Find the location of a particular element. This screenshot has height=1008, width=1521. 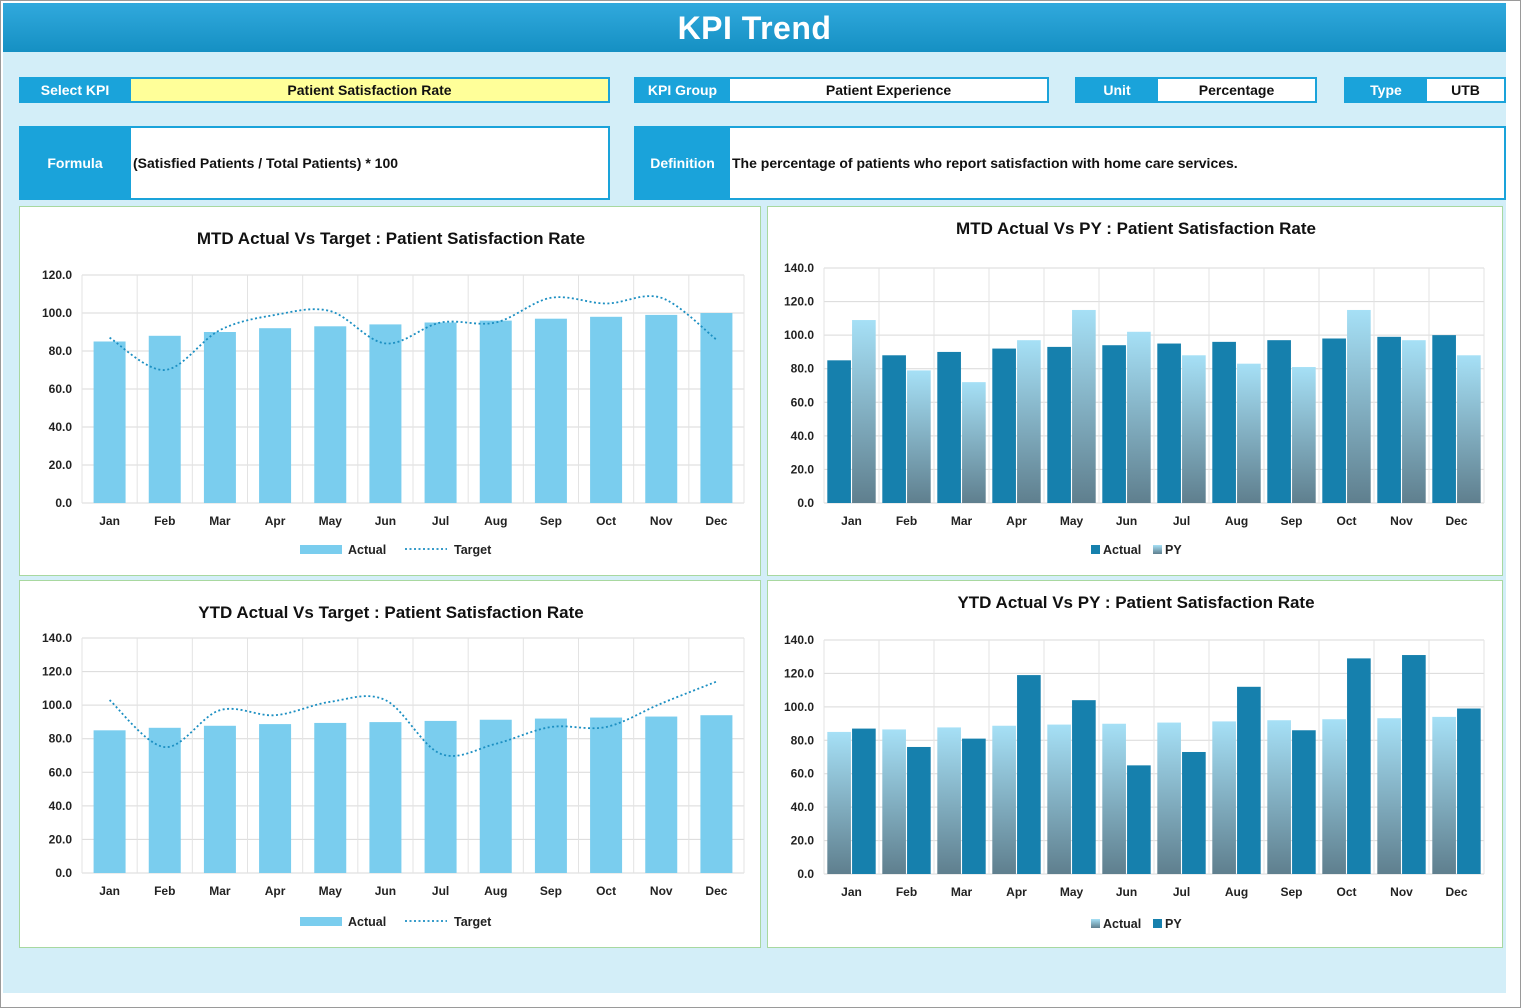

formula-label: Formula is located at coordinates (75, 163).